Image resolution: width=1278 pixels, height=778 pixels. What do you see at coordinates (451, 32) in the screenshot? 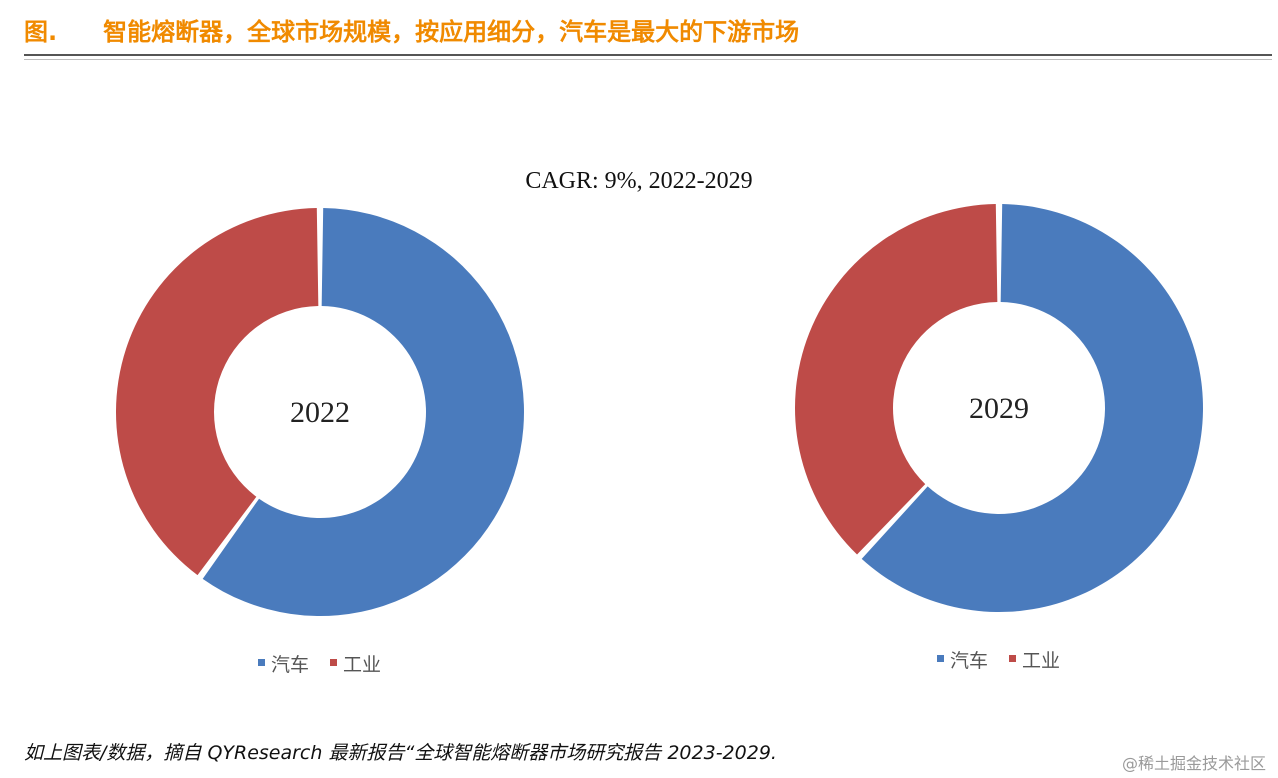
I see `figure-title-text: 智能熔断器，全球市场规模，按应用细分，汽车是最大的下游市场` at bounding box center [451, 32].